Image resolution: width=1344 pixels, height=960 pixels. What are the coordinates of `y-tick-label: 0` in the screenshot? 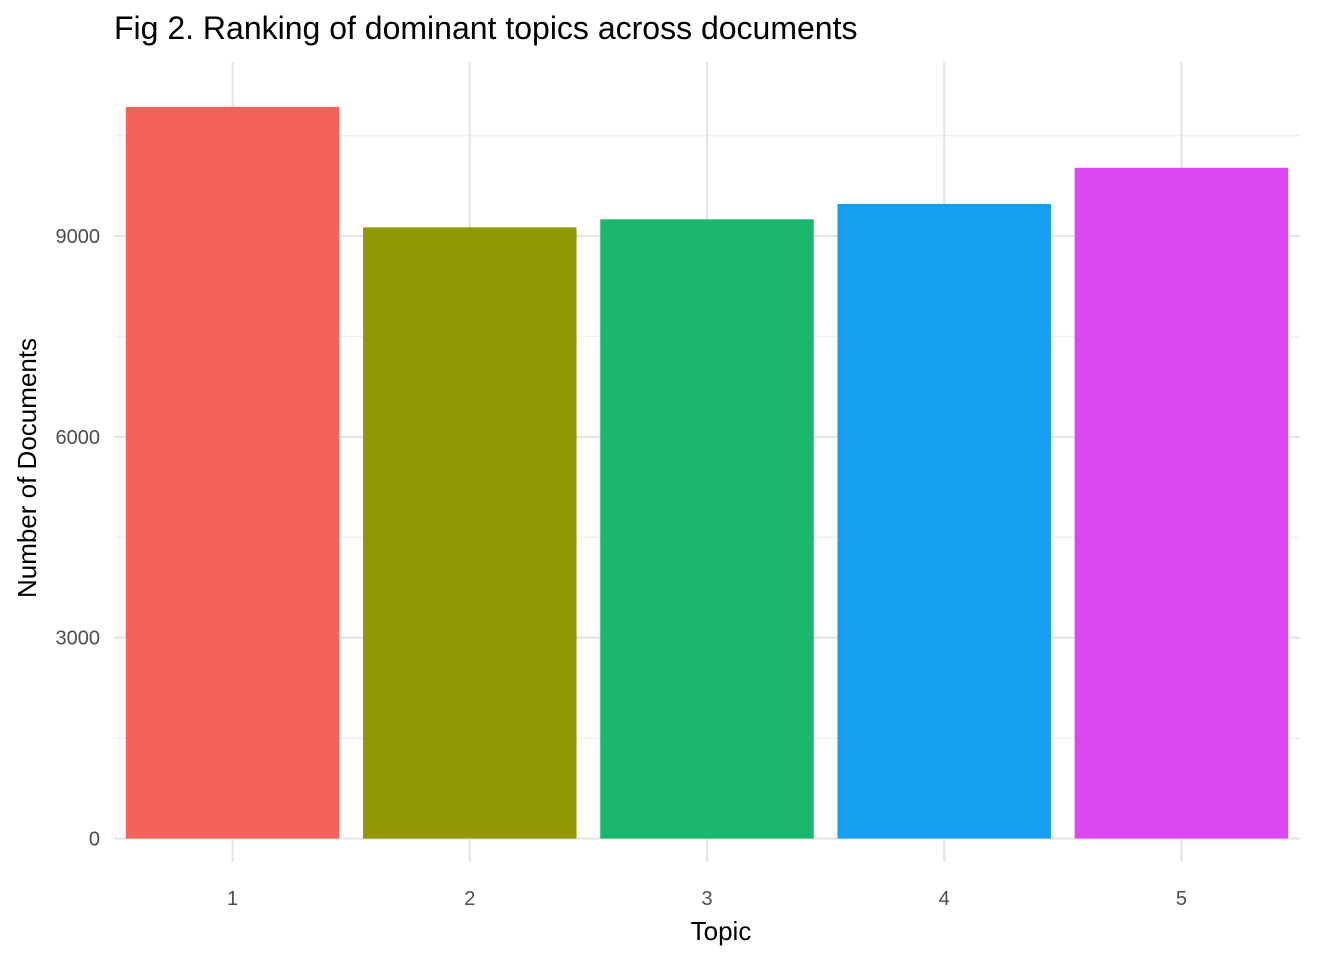 It's located at (94, 840).